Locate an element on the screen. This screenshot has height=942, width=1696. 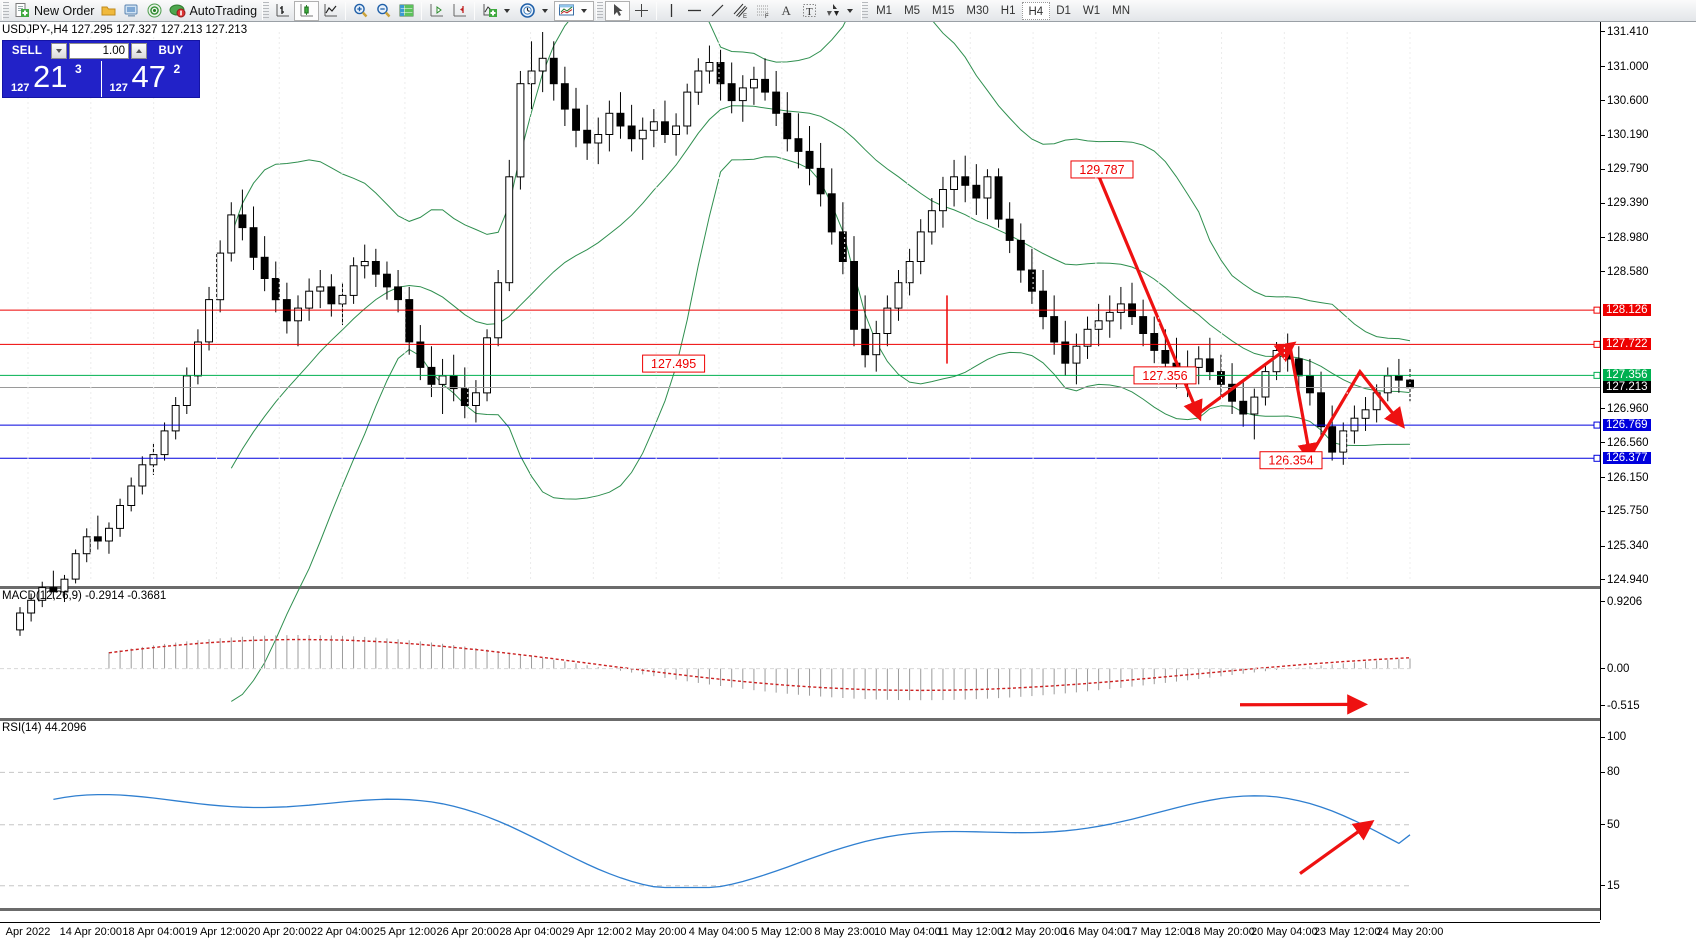
price-level-label-126.377: 126.377 is located at coordinates (1627, 458).